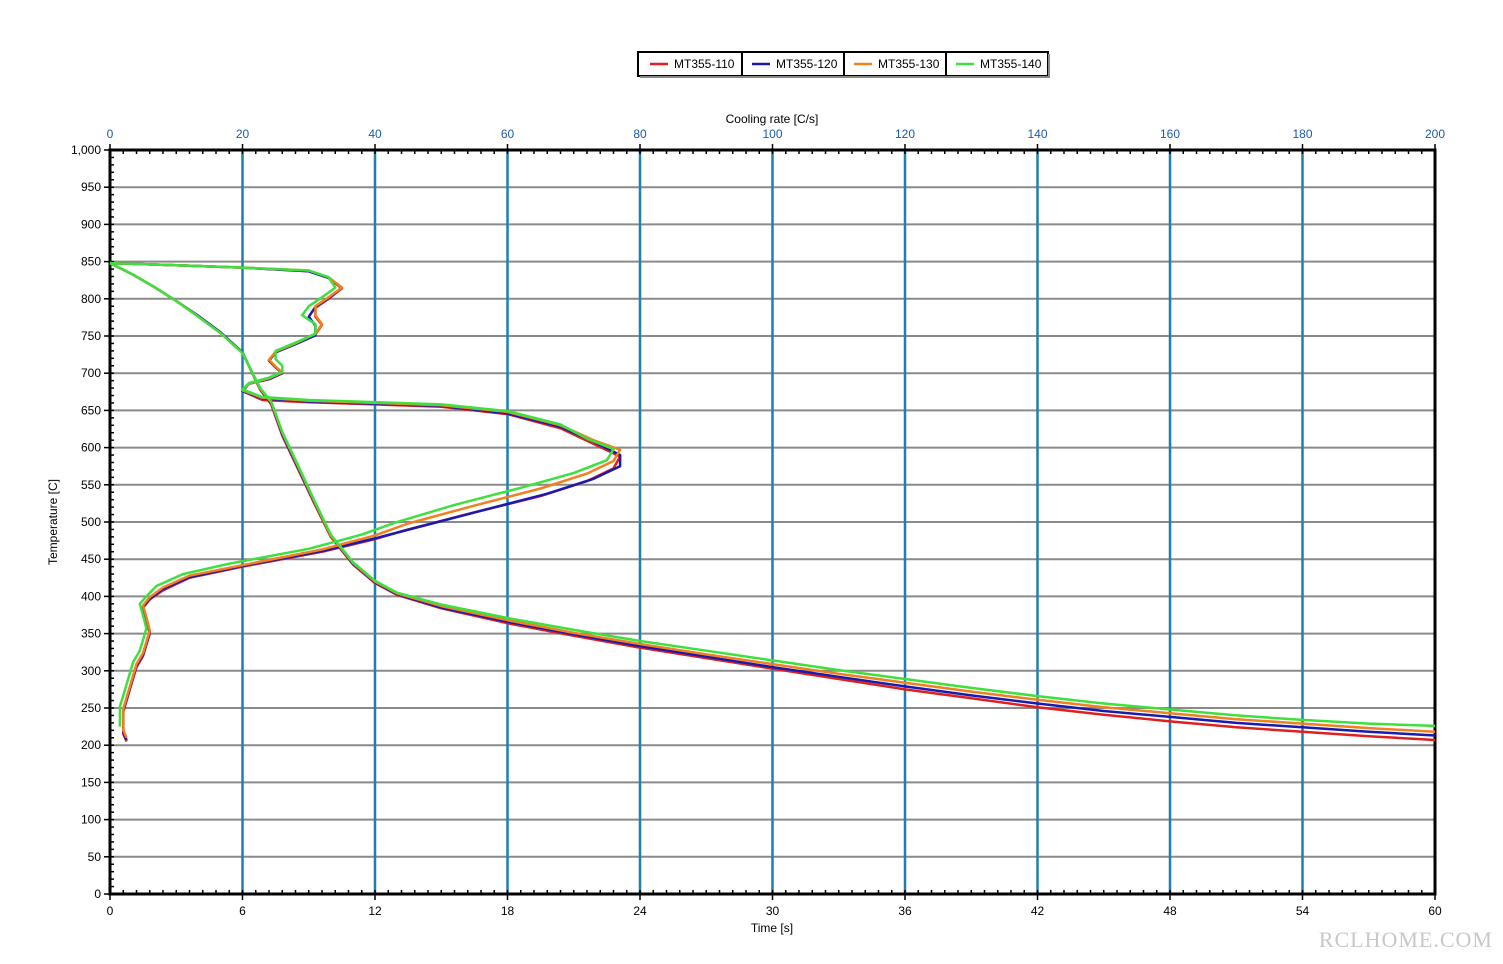 The width and height of the screenshot is (1503, 964). Describe the element at coordinates (91, 224) in the screenshot. I see `y-tick-label: 900` at that location.